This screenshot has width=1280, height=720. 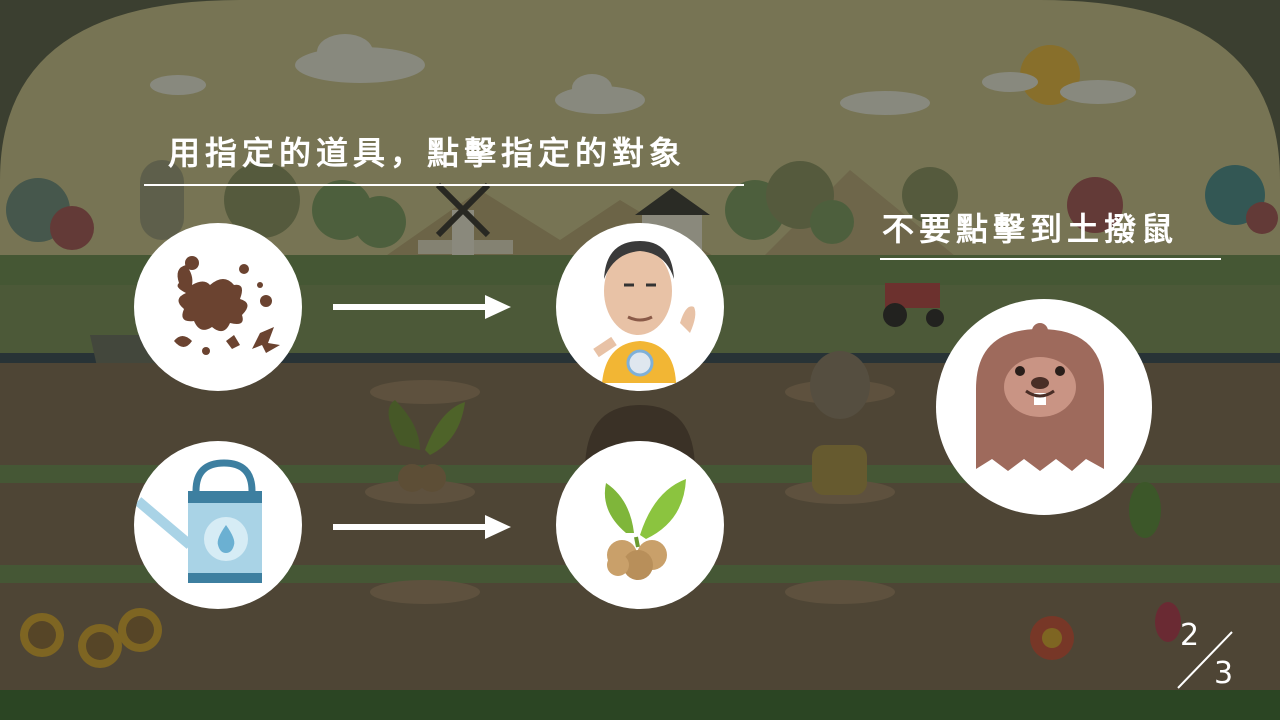 What do you see at coordinates (645, 529) in the screenshot?
I see `sprout-plant-icon` at bounding box center [645, 529].